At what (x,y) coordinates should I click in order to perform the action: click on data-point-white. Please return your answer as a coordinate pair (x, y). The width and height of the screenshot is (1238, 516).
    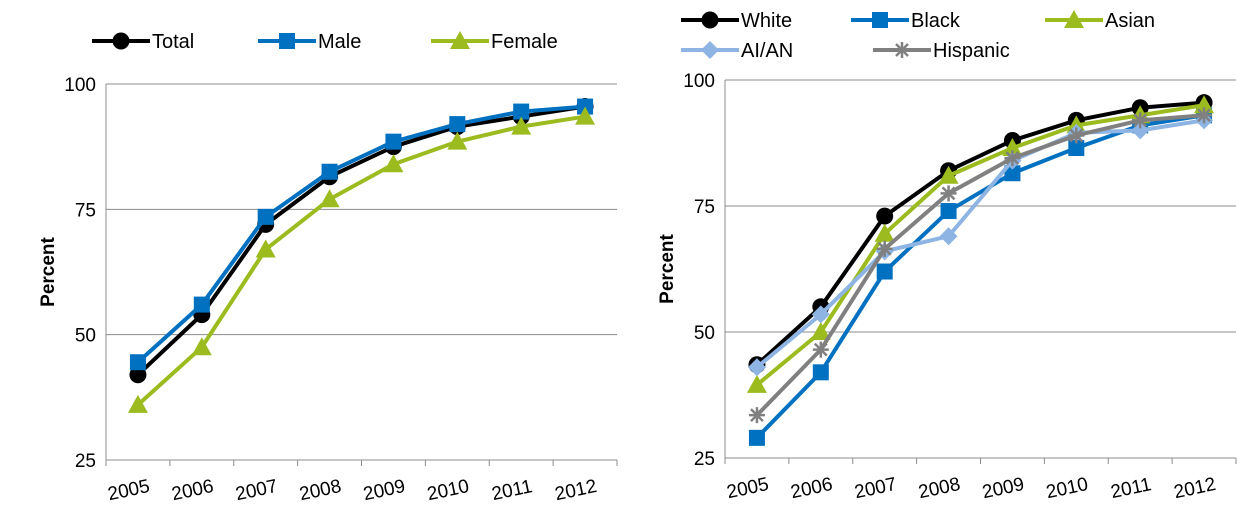
    Looking at the image, I should click on (885, 216).